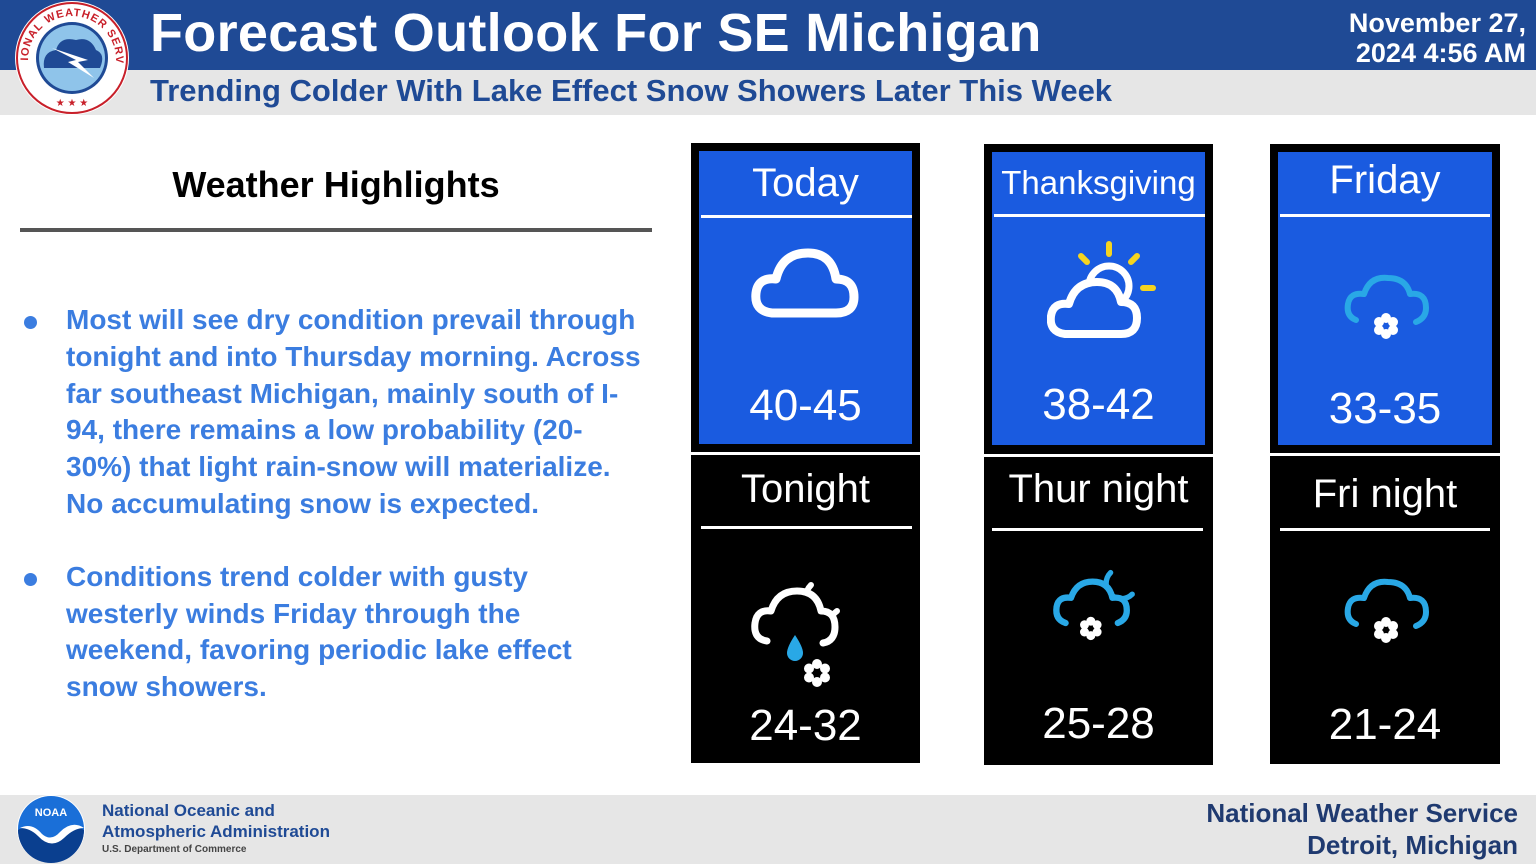 The width and height of the screenshot is (1536, 864). Describe the element at coordinates (1098, 182) in the screenshot. I see `forecast-period-label: Thanksgiving` at that location.